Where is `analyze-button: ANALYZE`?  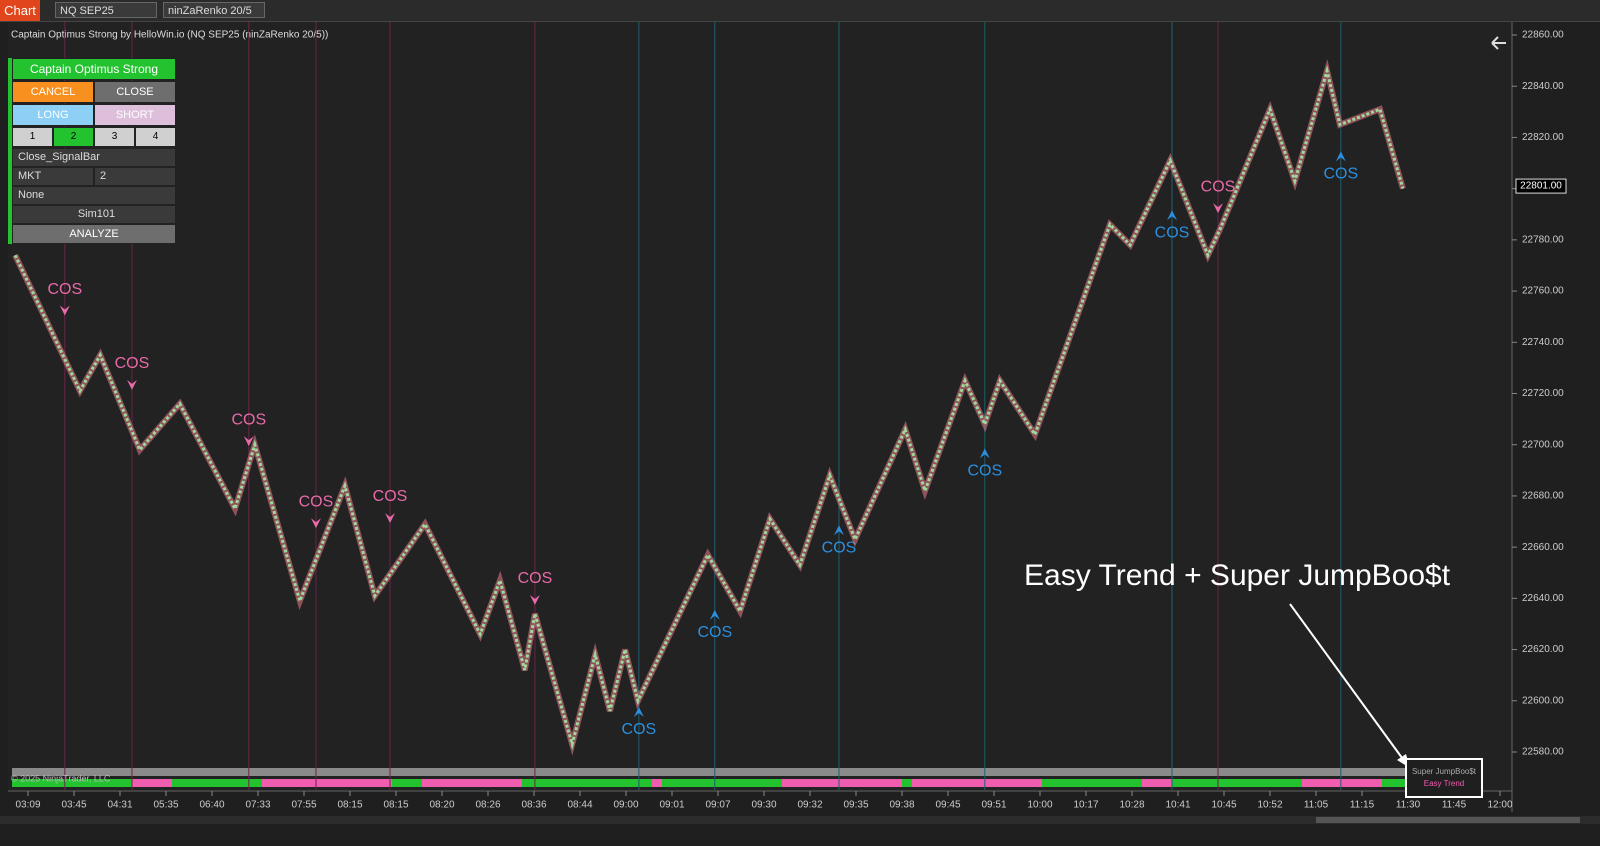
analyze-button: ANALYZE is located at coordinates (94, 234).